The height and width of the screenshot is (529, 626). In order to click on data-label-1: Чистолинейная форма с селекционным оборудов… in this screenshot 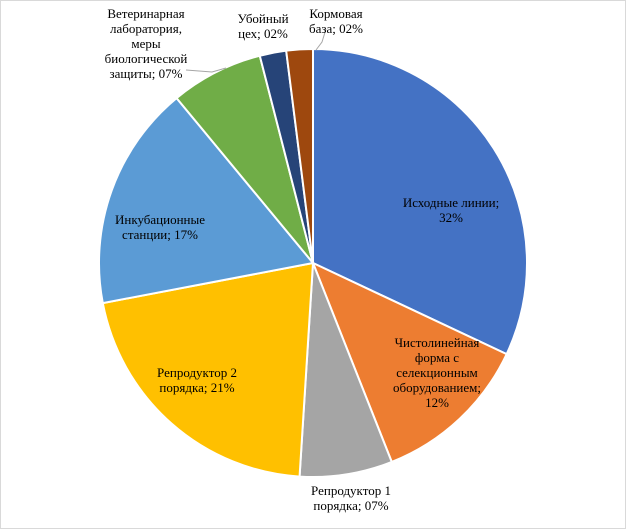, I will do `click(437, 372)`.